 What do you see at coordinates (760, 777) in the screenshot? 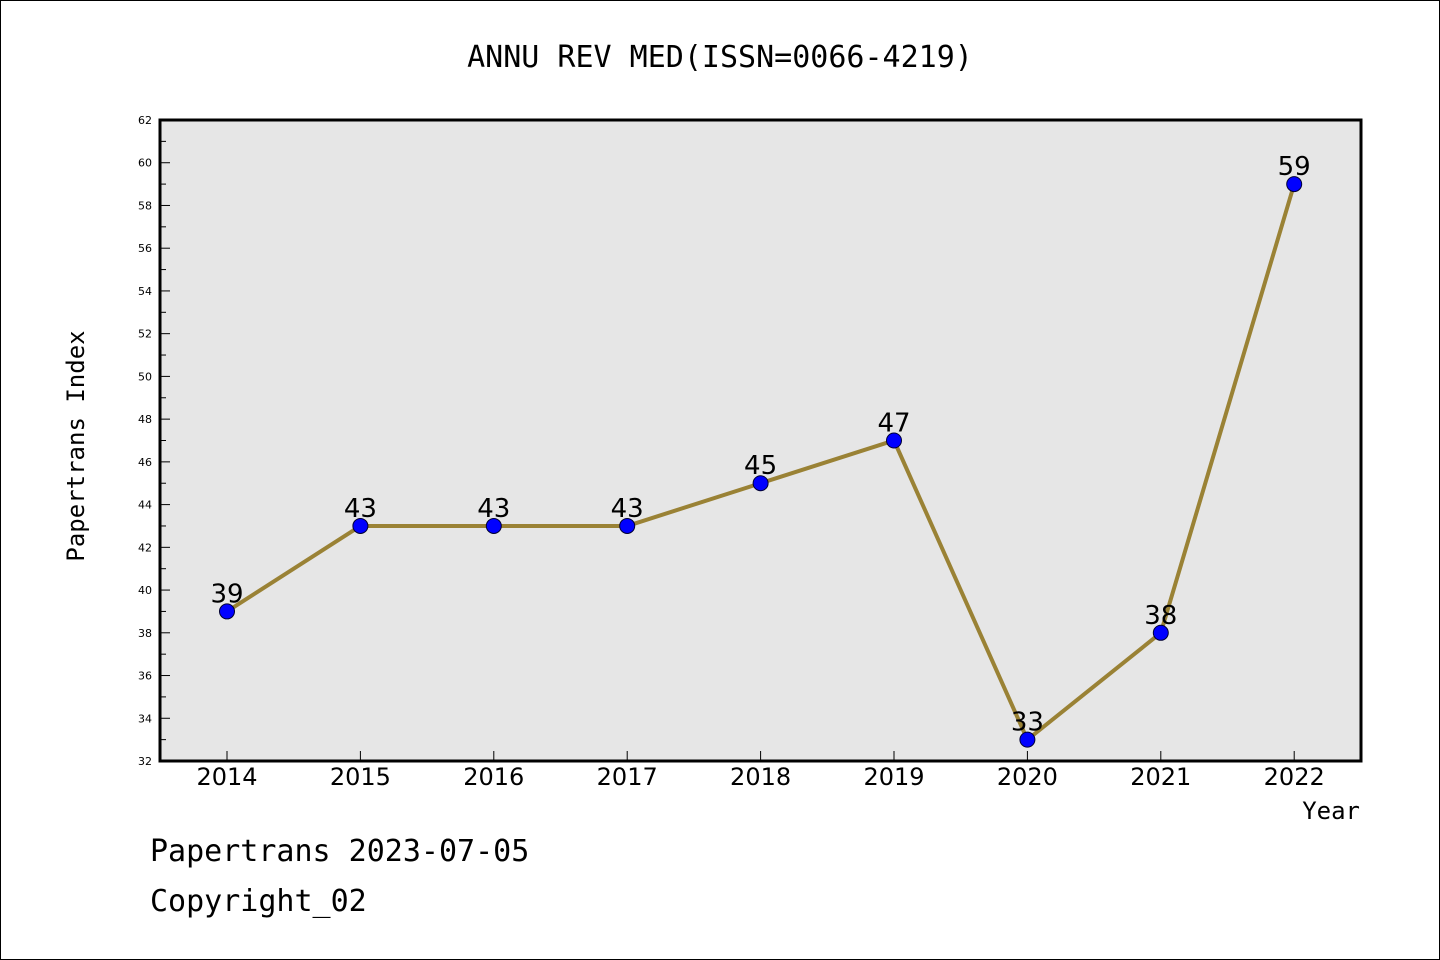
I see `x-tick-label: 2018` at bounding box center [760, 777].